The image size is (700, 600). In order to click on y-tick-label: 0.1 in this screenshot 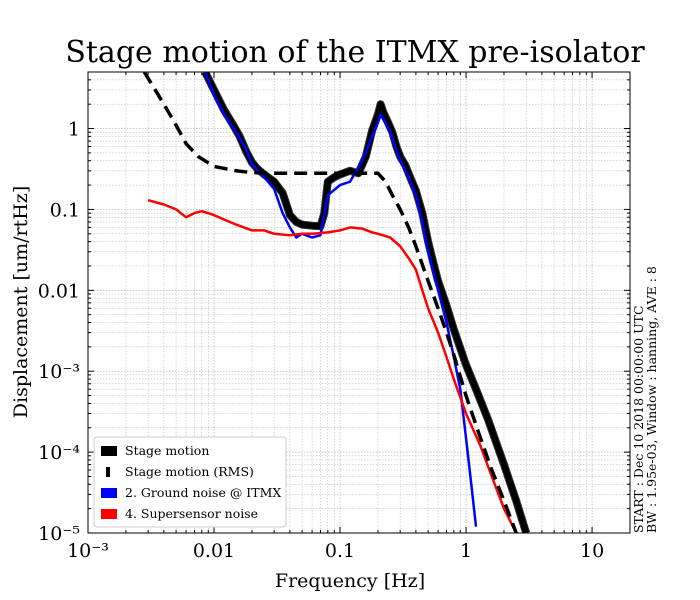, I will do `click(65, 210)`.